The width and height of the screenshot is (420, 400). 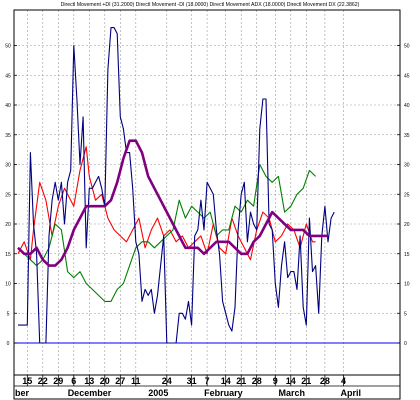 What do you see at coordinates (407, 106) in the screenshot?
I see `y-tick-label-right: 40` at bounding box center [407, 106].